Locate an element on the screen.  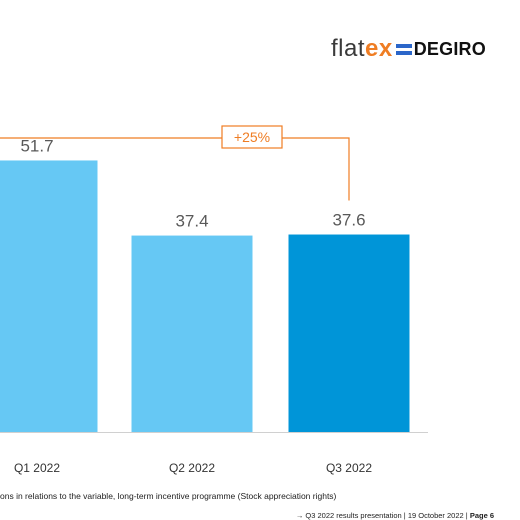
bar-value-label: 51.7 is located at coordinates (36, 145).